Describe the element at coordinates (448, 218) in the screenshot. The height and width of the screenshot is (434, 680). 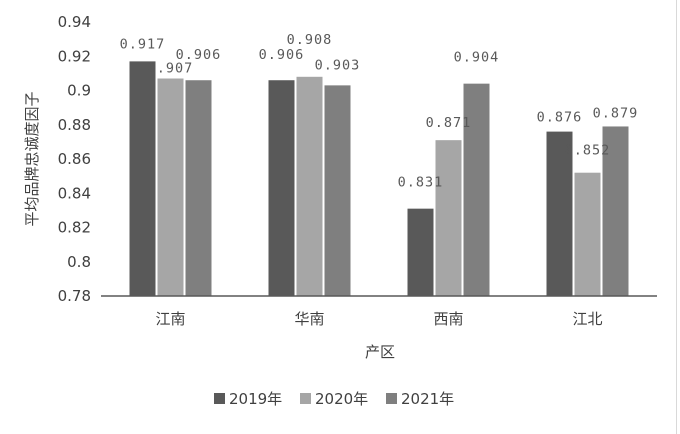
I see `bar-2020年-西南` at that location.